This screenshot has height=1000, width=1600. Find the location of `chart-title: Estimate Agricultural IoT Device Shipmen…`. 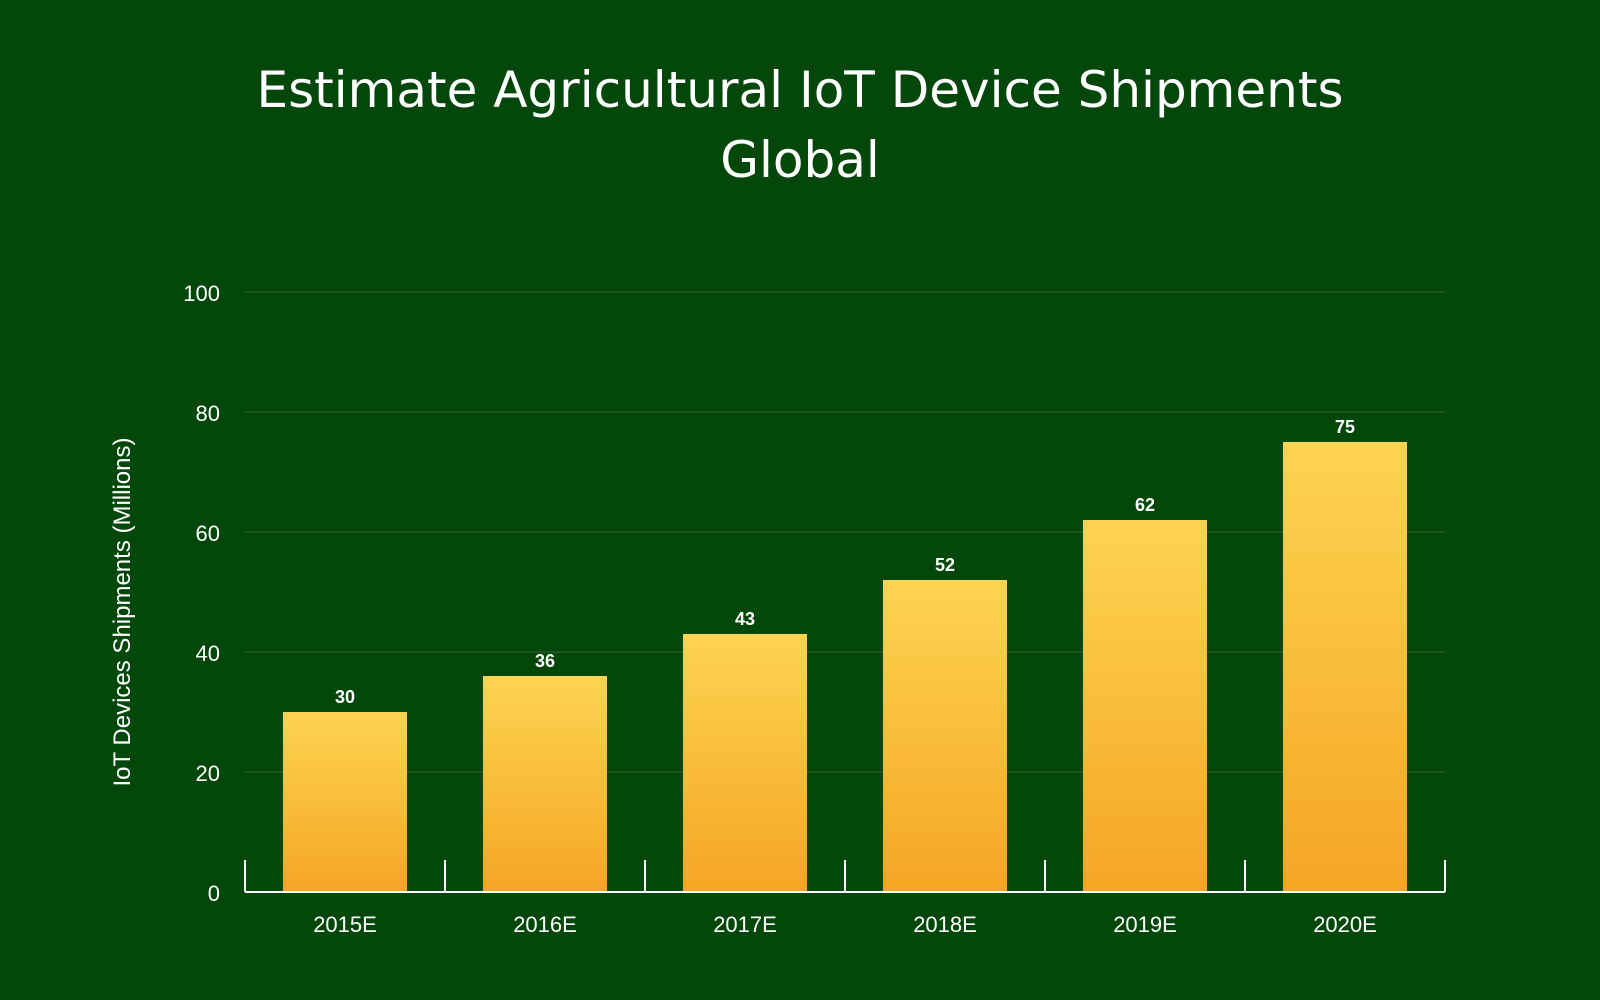

chart-title: Estimate Agricultural IoT Device Shipmen… is located at coordinates (800, 90).